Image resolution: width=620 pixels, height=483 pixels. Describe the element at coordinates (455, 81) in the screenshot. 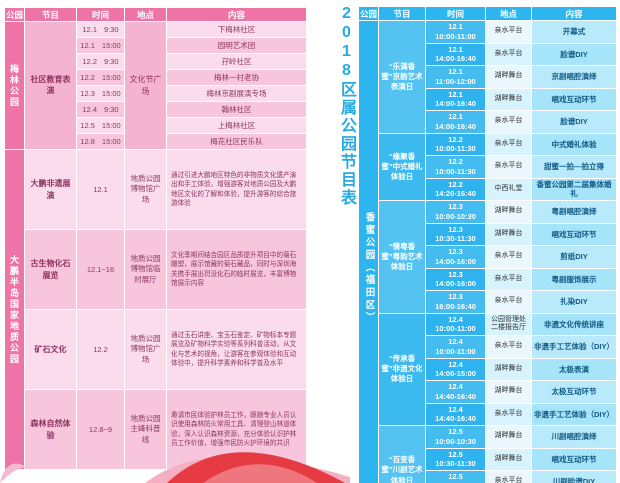

I see `time-text: 11:00-12:00` at that location.